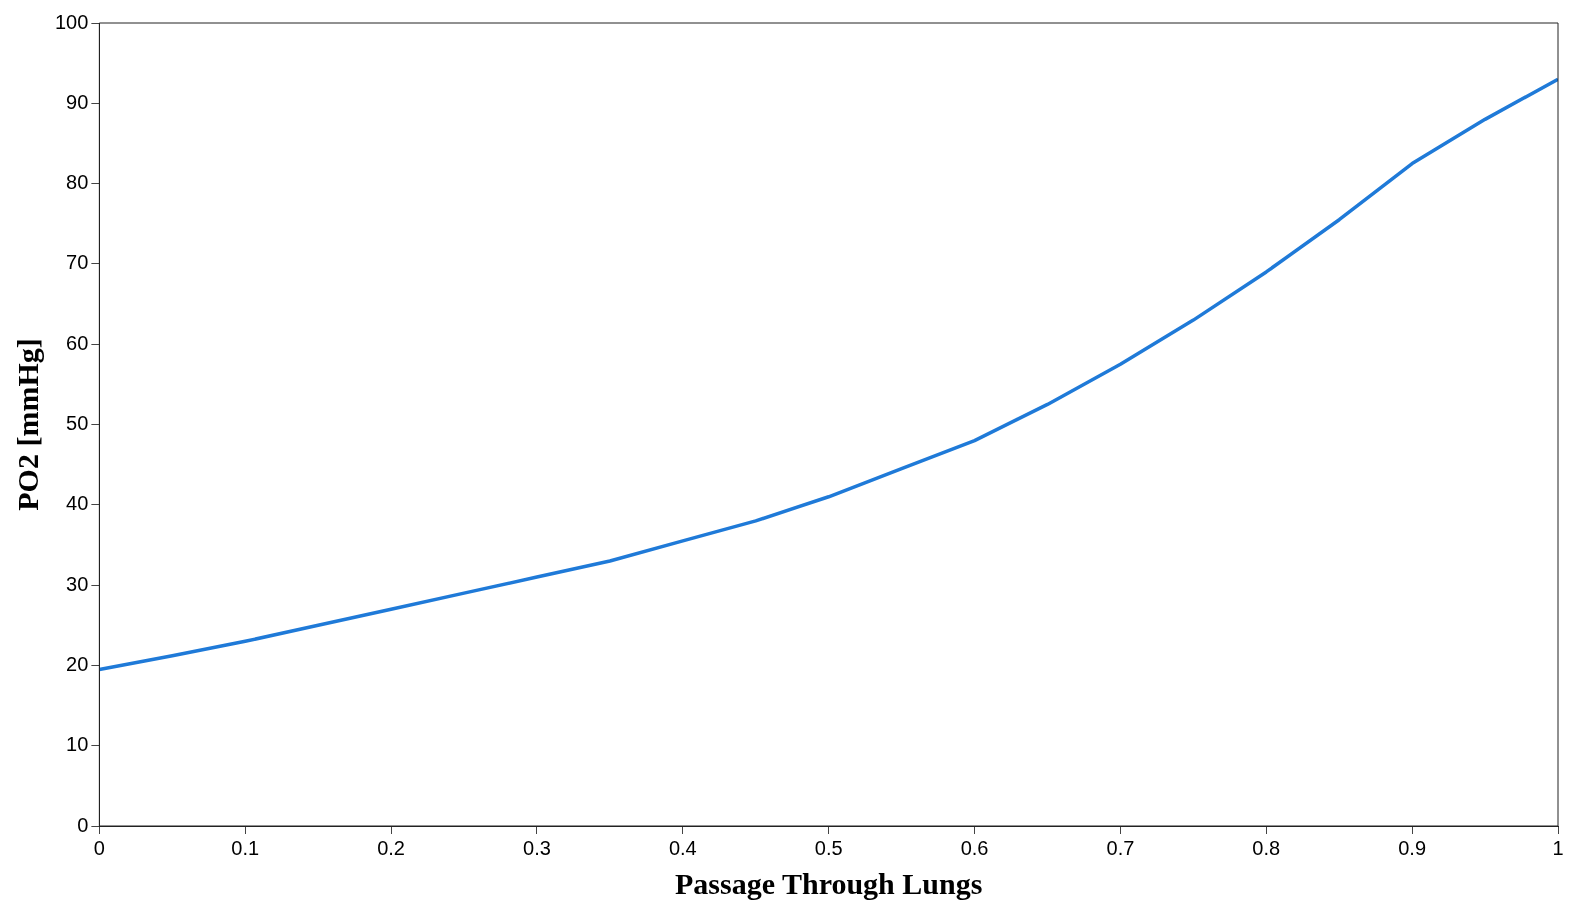 This screenshot has height=923, width=1596. I want to click on y-tick-label: 10, so click(77, 744).